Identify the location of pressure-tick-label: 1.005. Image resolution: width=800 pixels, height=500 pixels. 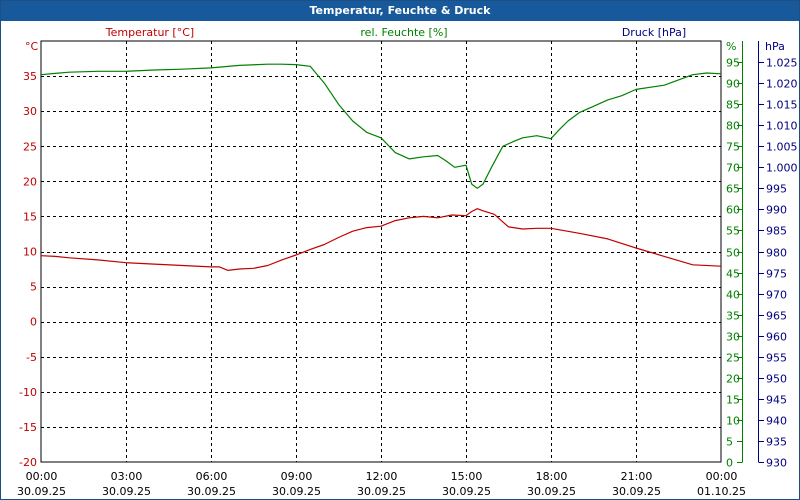
(782, 147).